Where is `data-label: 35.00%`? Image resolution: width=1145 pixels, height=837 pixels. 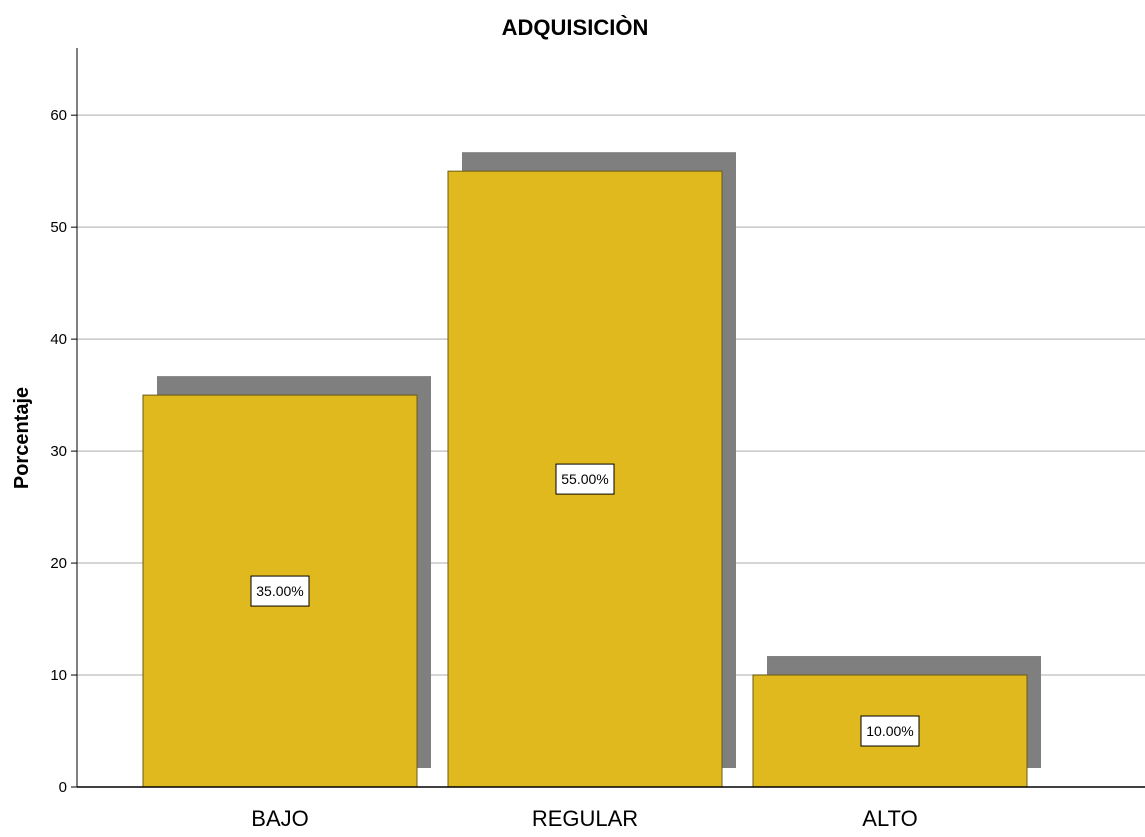 data-label: 35.00% is located at coordinates (279, 591).